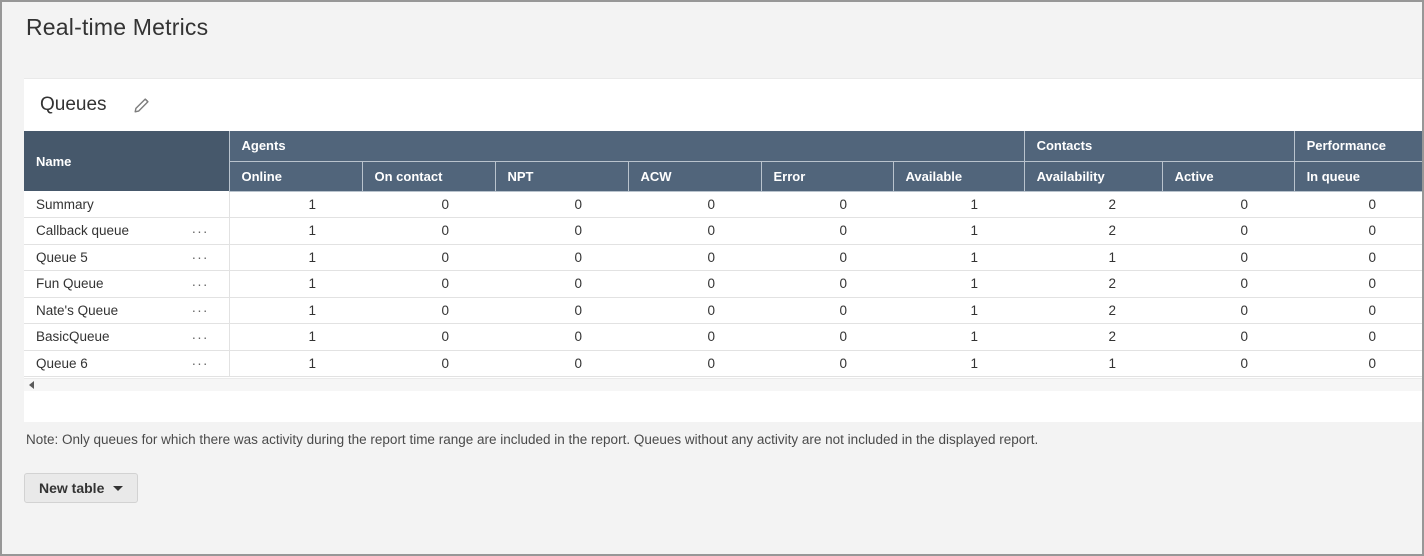 The width and height of the screenshot is (1424, 556). I want to click on column-header-name: Name, so click(127, 161).